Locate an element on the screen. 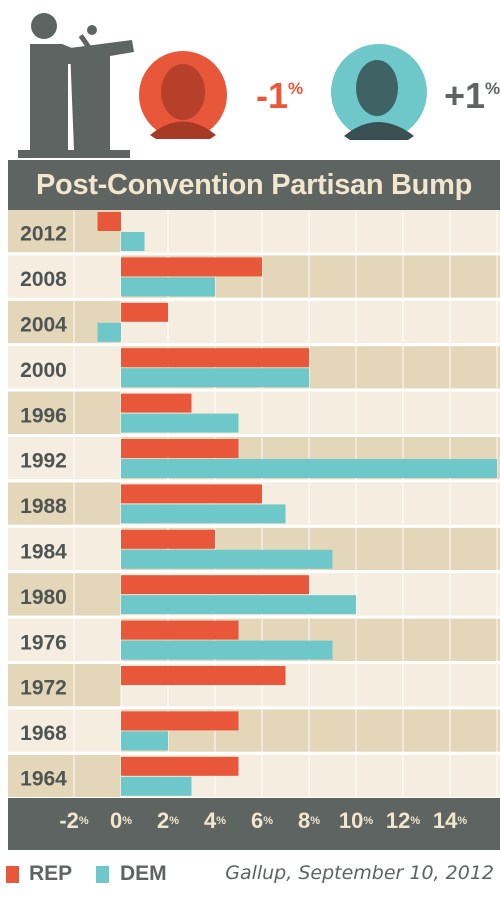 The width and height of the screenshot is (500, 902). x-axis-bar is located at coordinates (254, 824).